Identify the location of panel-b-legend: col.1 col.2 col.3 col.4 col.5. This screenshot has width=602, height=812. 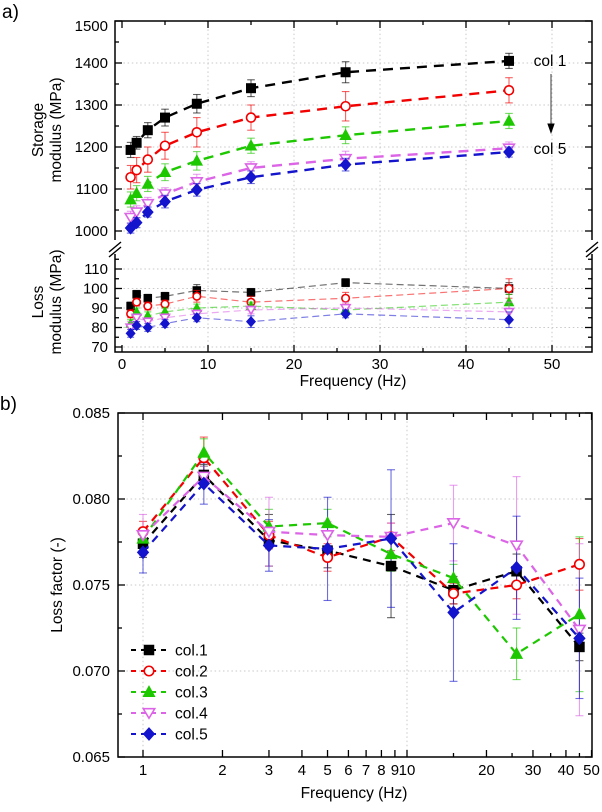
(169, 693).